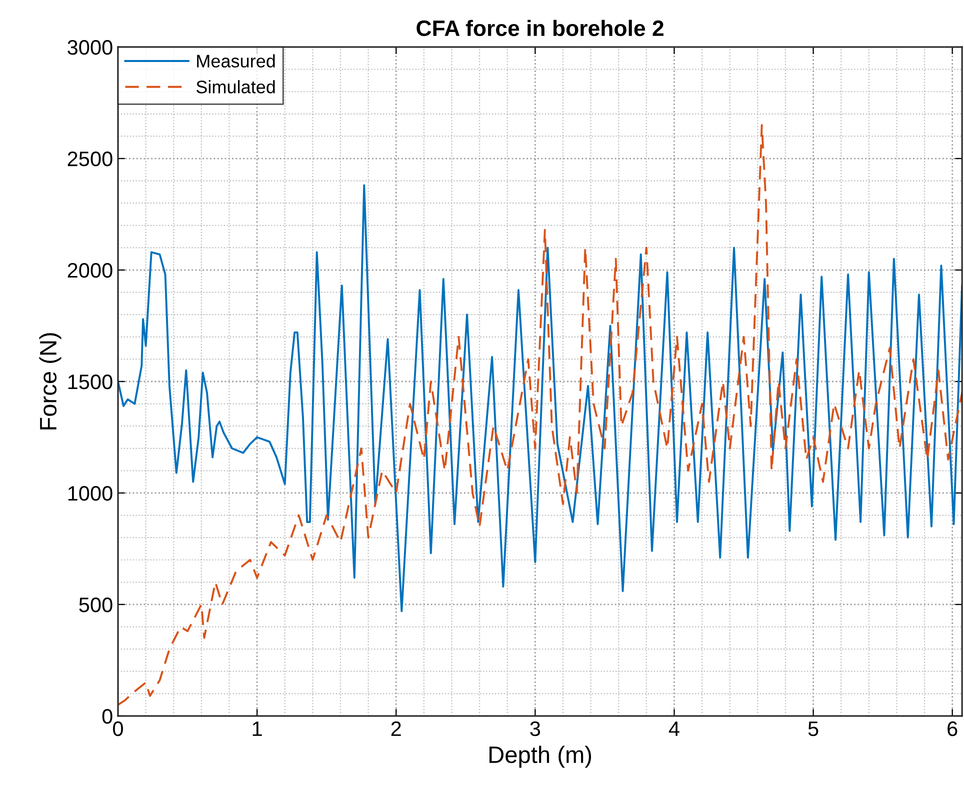 This screenshot has height=804, width=964. Describe the element at coordinates (118, 728) in the screenshot. I see `x-tick-label: 0` at that location.